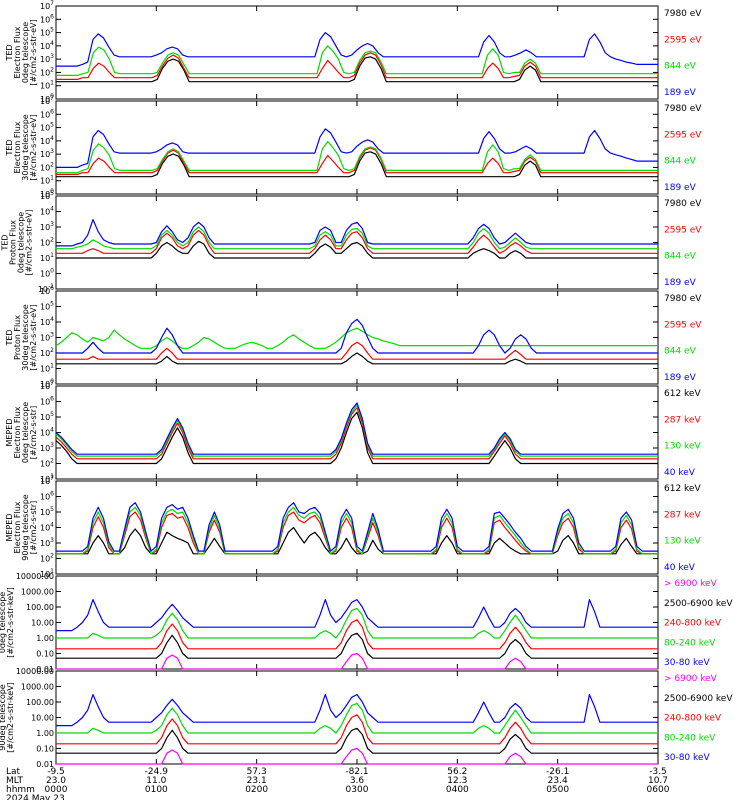 This screenshot has height=800, width=750. What do you see at coordinates (693, 624) in the screenshot?
I see `legend-entry: 240-800 keV` at bounding box center [693, 624].